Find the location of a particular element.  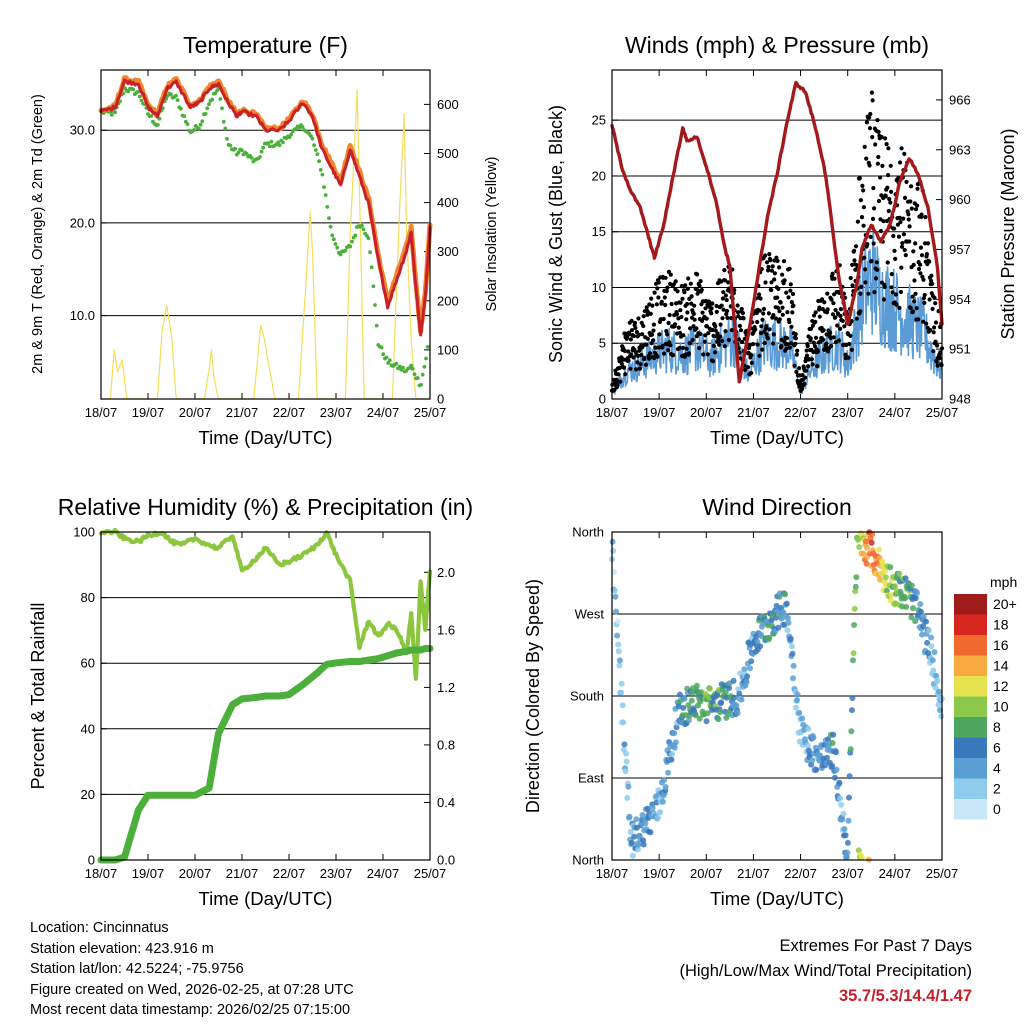

y2-tick-label: 0.4 is located at coordinates (446, 802).